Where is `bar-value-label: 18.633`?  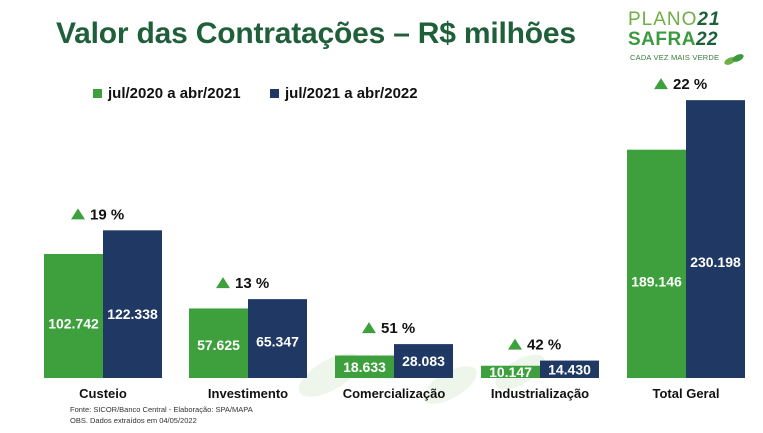
bar-value-label: 18.633 is located at coordinates (364, 367).